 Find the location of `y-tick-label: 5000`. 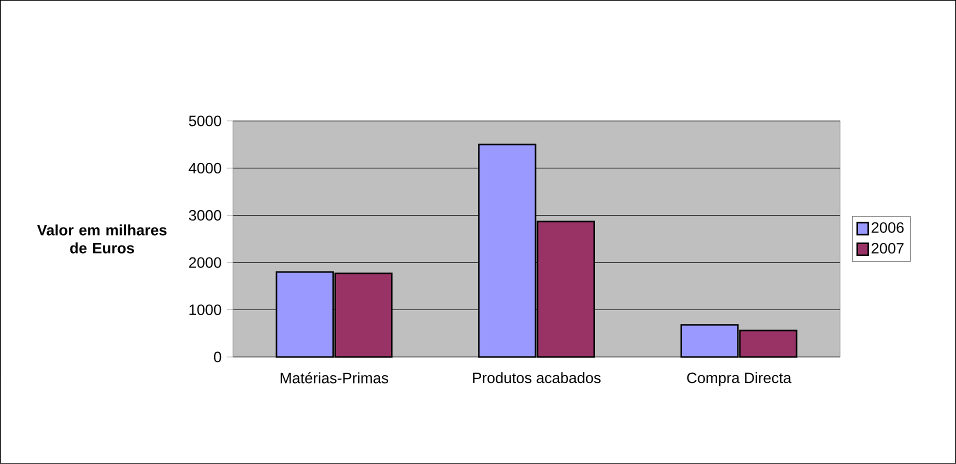

y-tick-label: 5000 is located at coordinates (205, 121).